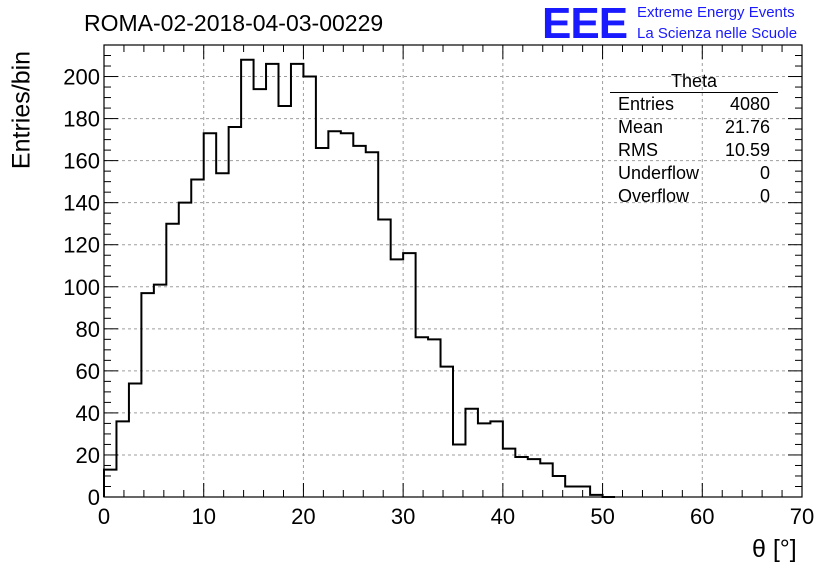 This screenshot has width=836, height=572. Describe the element at coordinates (88, 329) in the screenshot. I see `y-tick-label: 80` at that location.